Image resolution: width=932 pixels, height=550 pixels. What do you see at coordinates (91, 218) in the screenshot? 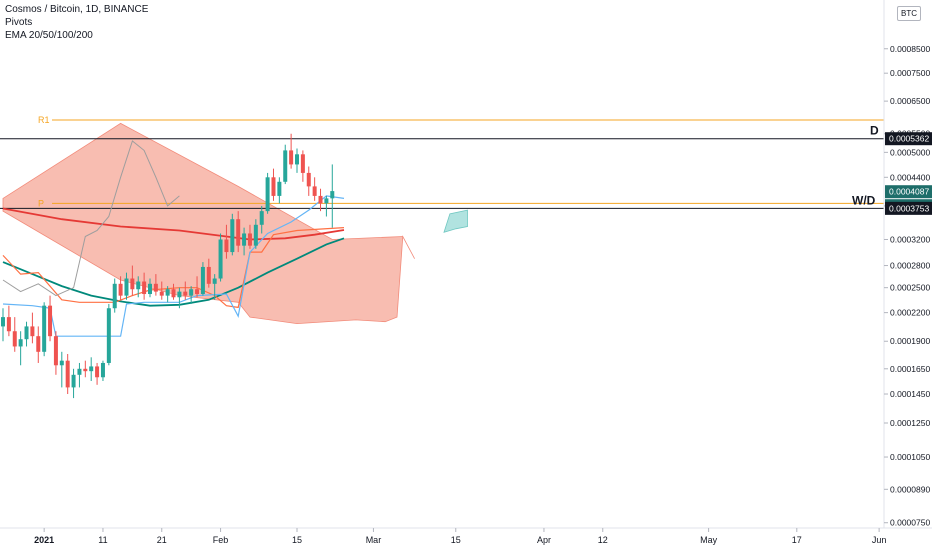
I see `chikou-line` at bounding box center [91, 218].